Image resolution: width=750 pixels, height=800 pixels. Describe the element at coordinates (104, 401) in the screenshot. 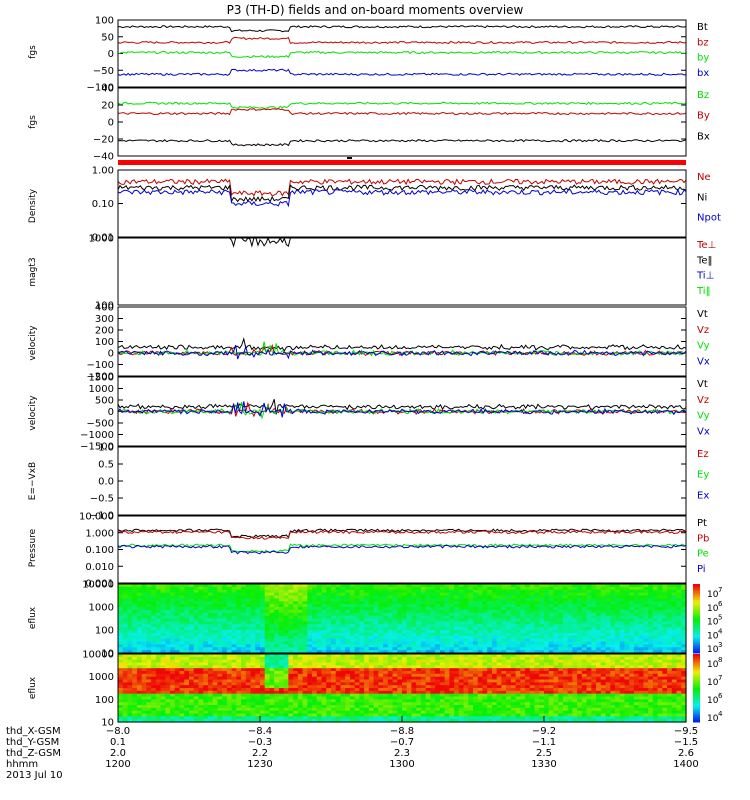

I see `ytick-label: 500` at that location.